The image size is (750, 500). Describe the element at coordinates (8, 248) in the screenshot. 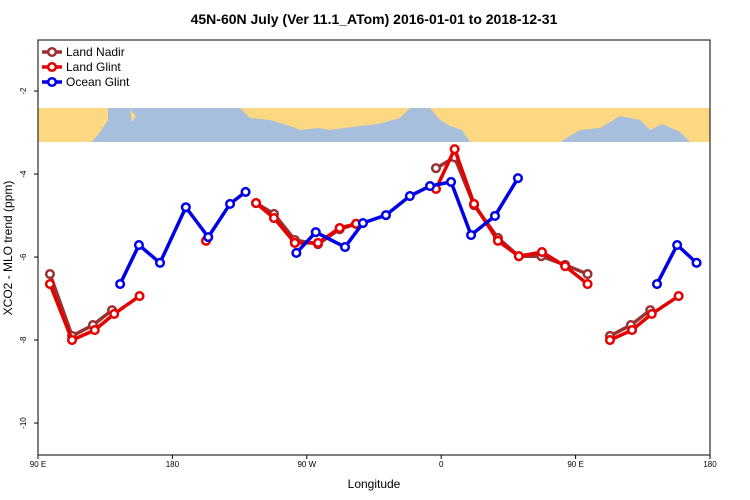

I see `y-axis-label: XCO2 - MLO trend (ppm)` at that location.